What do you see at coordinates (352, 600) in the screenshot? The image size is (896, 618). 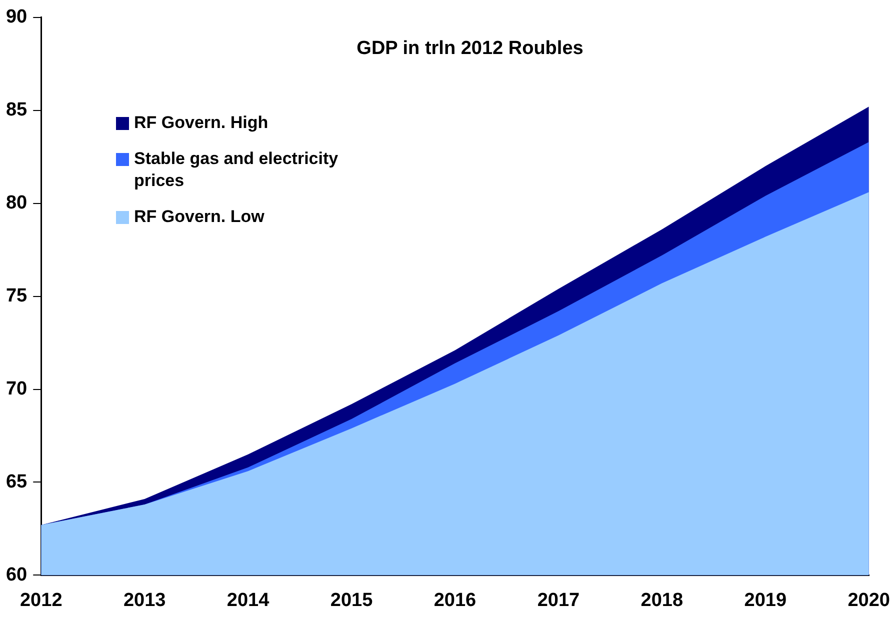 I see `x-tick-label: 2015` at bounding box center [352, 600].